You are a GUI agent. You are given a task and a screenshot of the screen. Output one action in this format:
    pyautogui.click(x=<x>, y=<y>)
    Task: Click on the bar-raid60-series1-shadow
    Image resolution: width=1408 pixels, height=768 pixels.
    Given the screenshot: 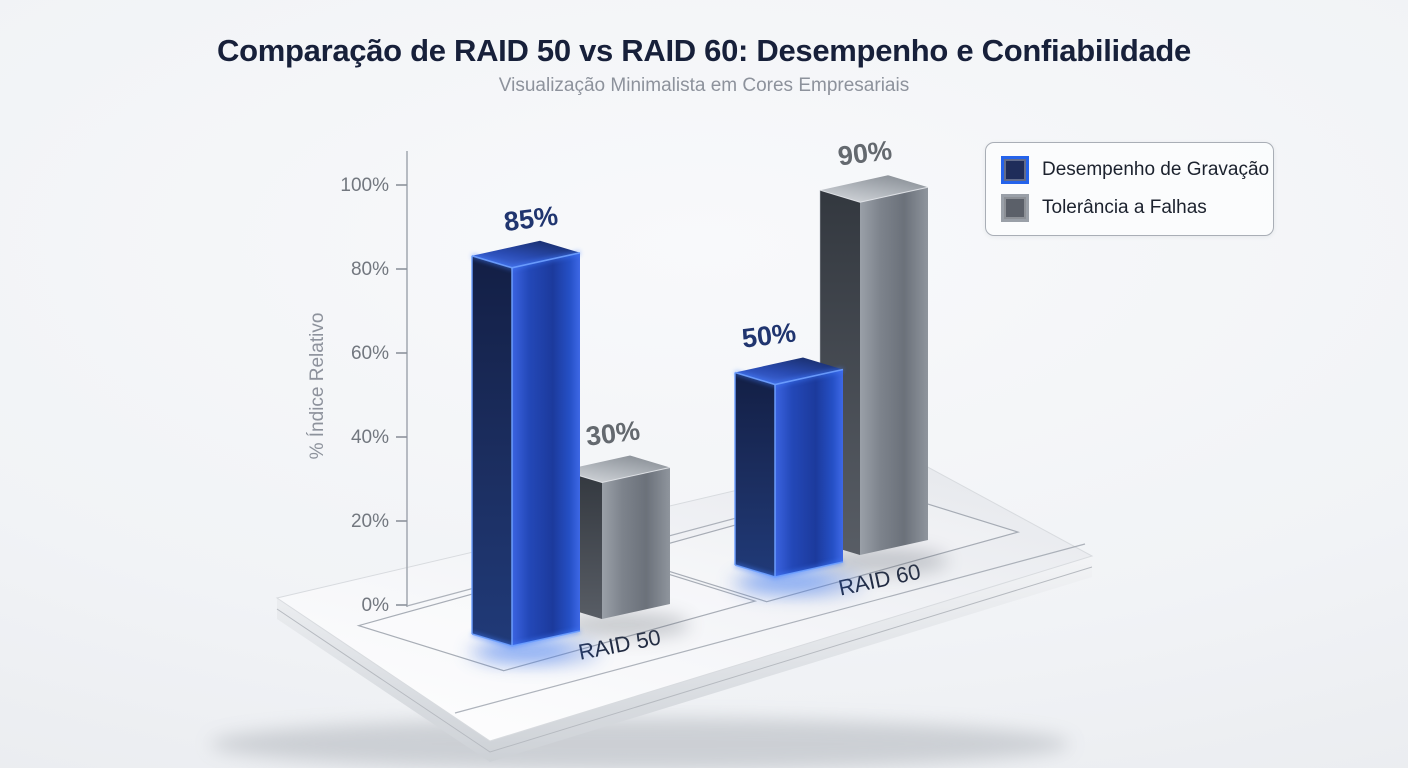 What is the action you would take?
    pyautogui.click(x=882, y=561)
    